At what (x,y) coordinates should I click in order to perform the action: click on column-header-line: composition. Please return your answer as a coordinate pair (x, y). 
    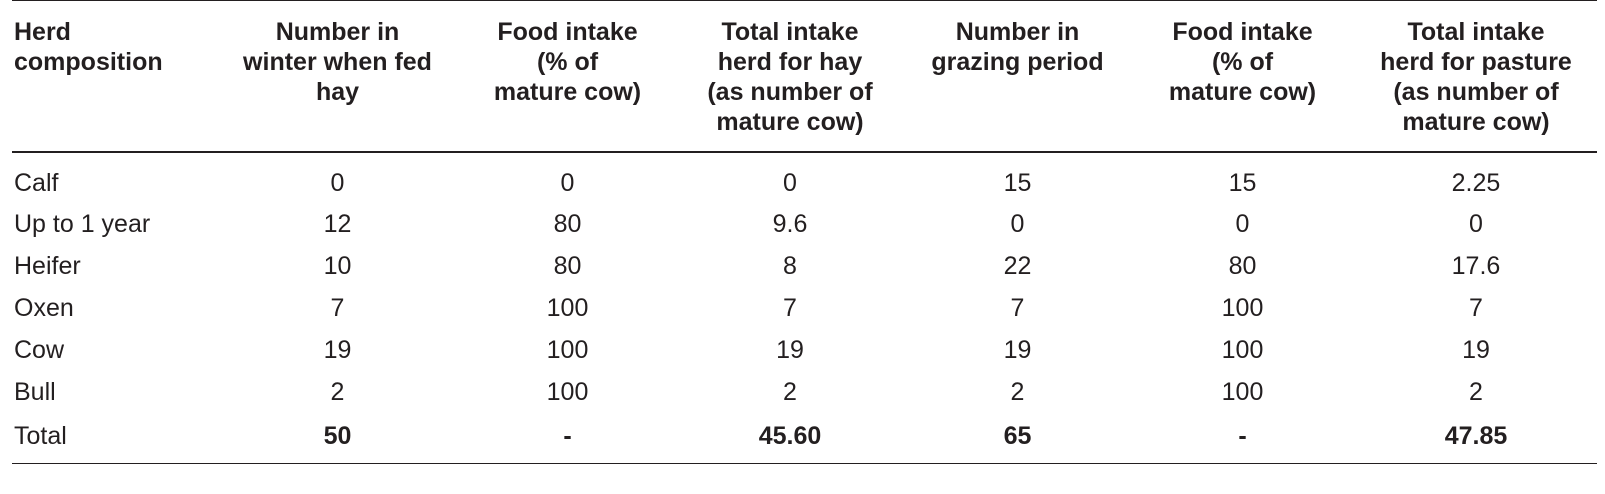
    Looking at the image, I should click on (88, 62).